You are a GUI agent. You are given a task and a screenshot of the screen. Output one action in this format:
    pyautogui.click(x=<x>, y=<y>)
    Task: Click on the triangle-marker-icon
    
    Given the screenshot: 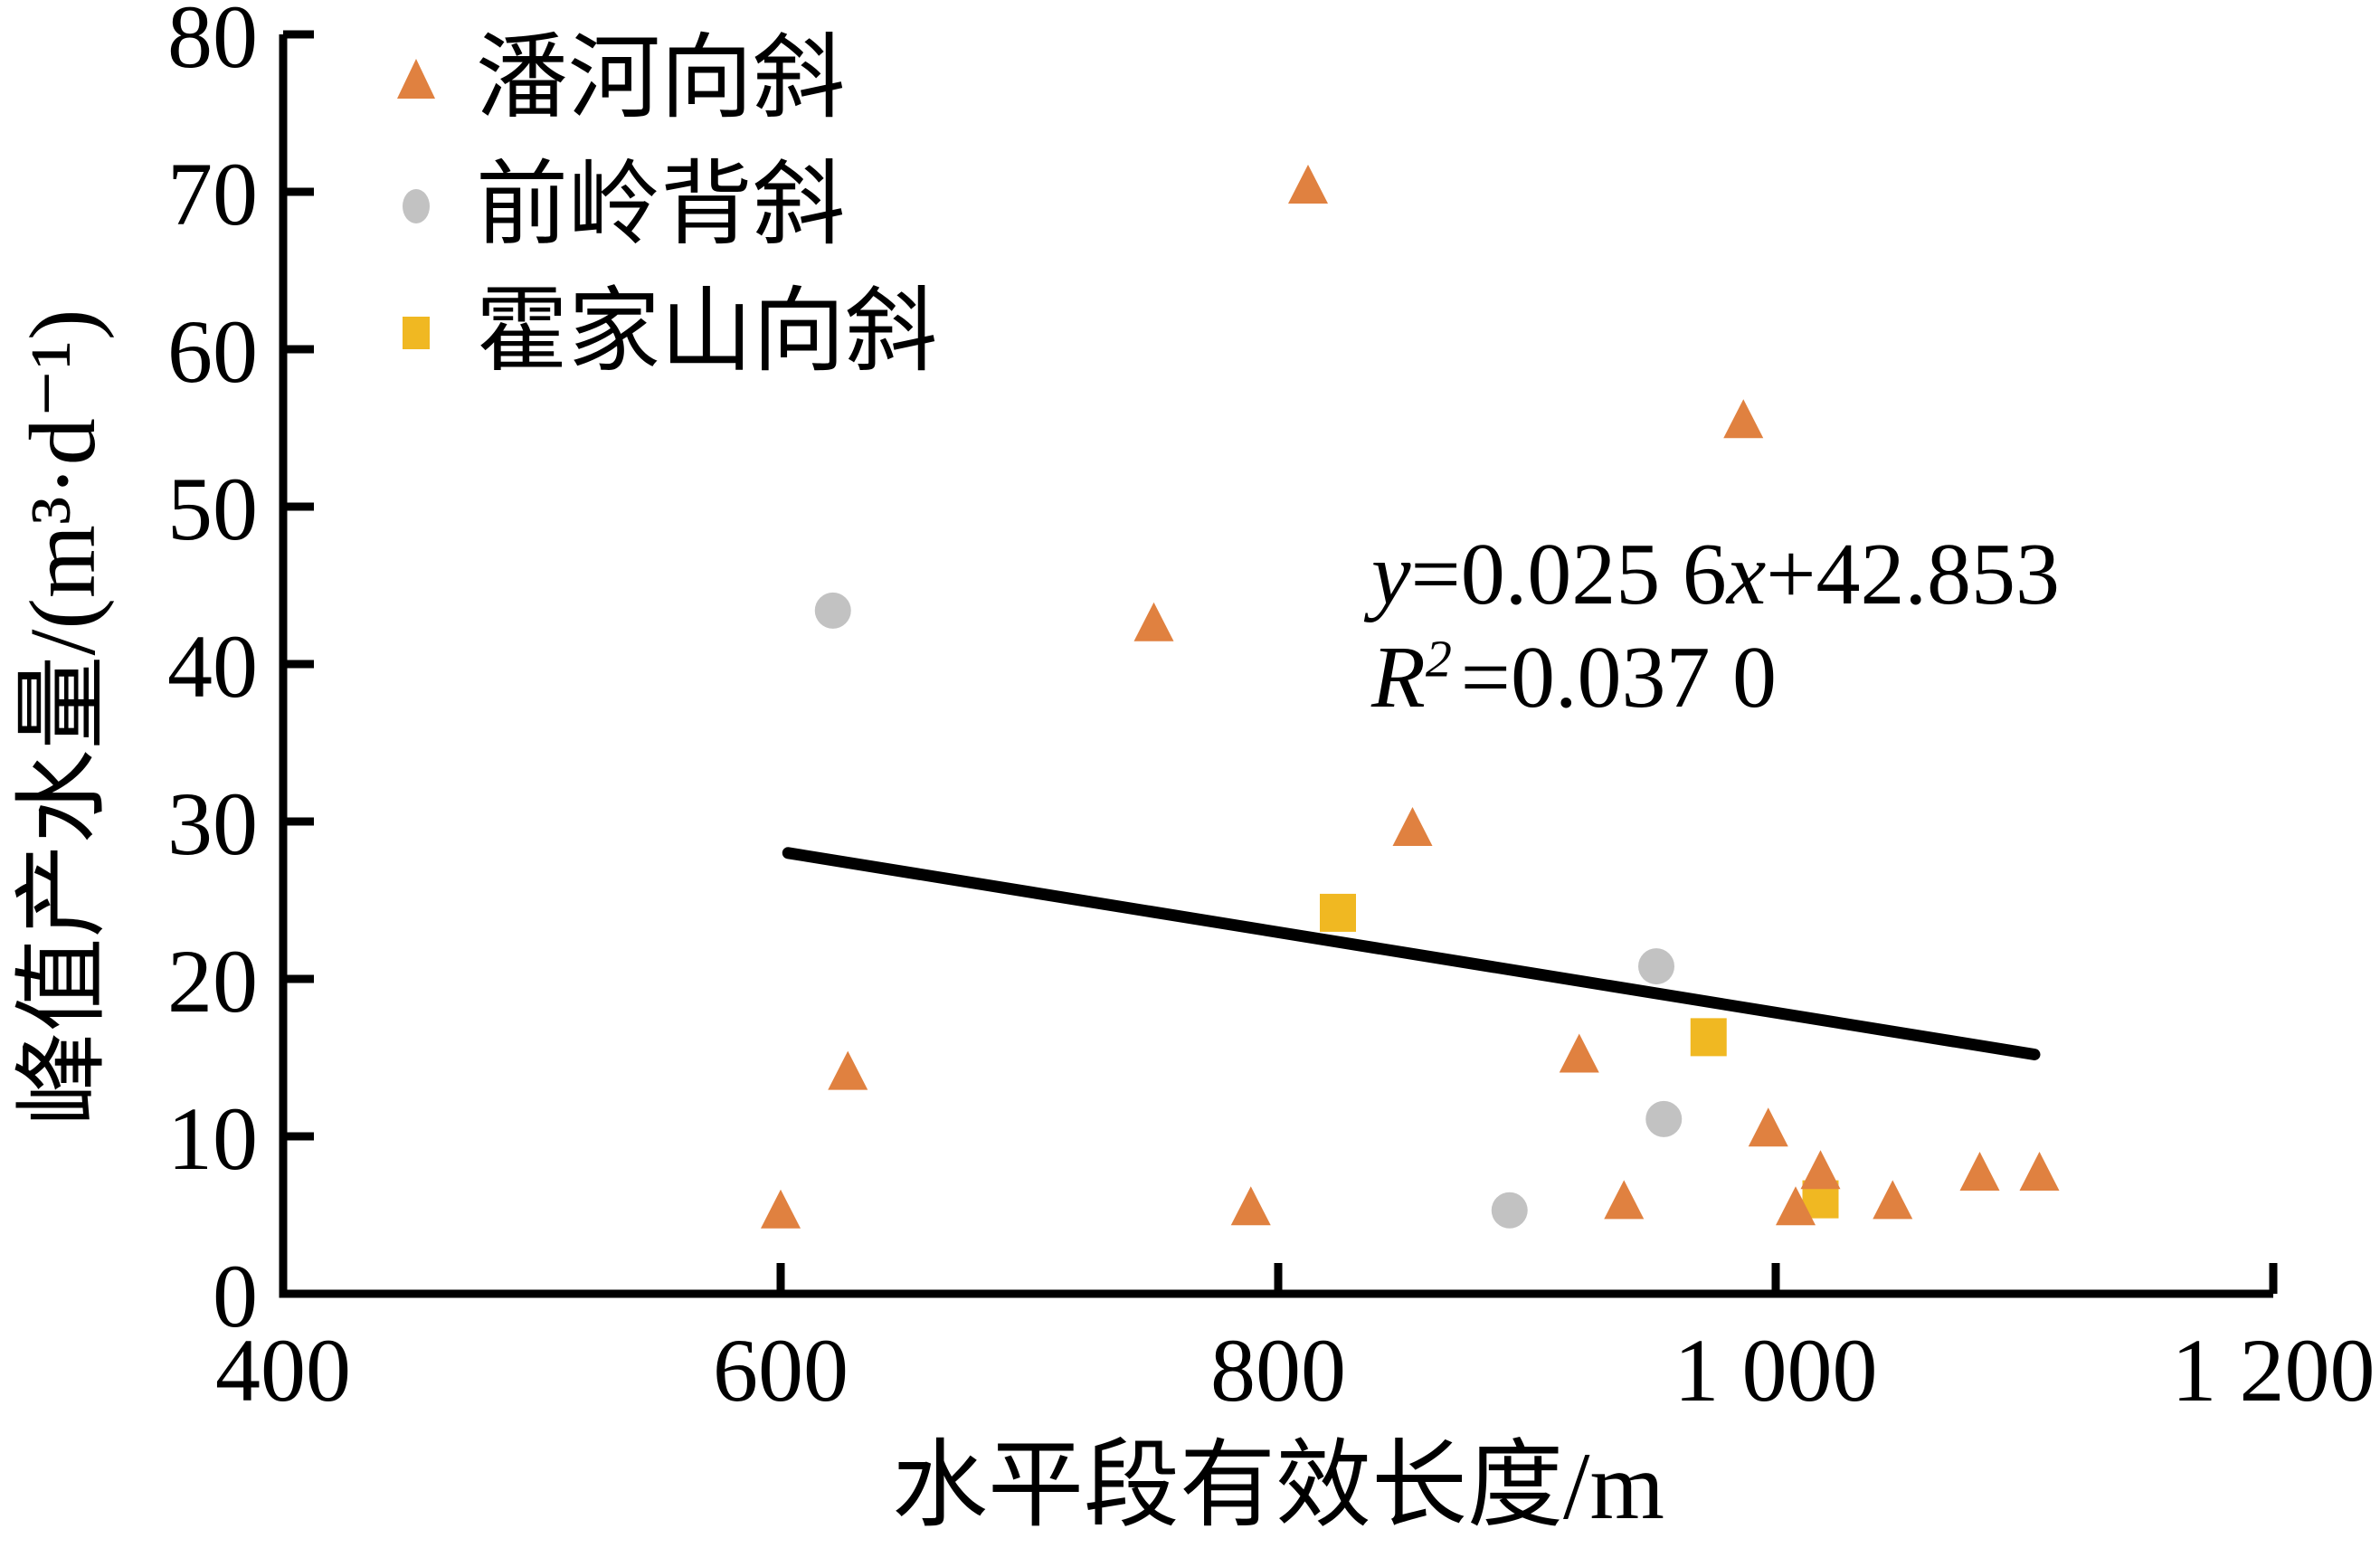 What is the action you would take?
    pyautogui.click(x=416, y=80)
    